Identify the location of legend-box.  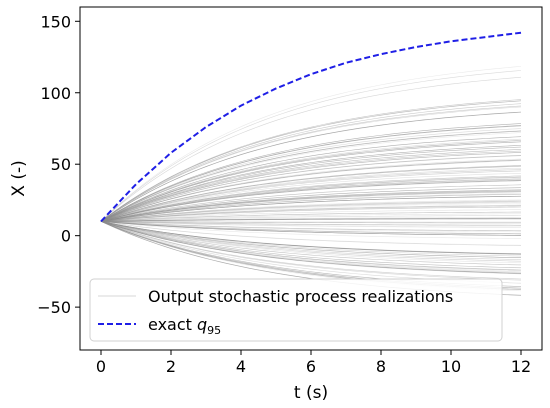
(296, 310).